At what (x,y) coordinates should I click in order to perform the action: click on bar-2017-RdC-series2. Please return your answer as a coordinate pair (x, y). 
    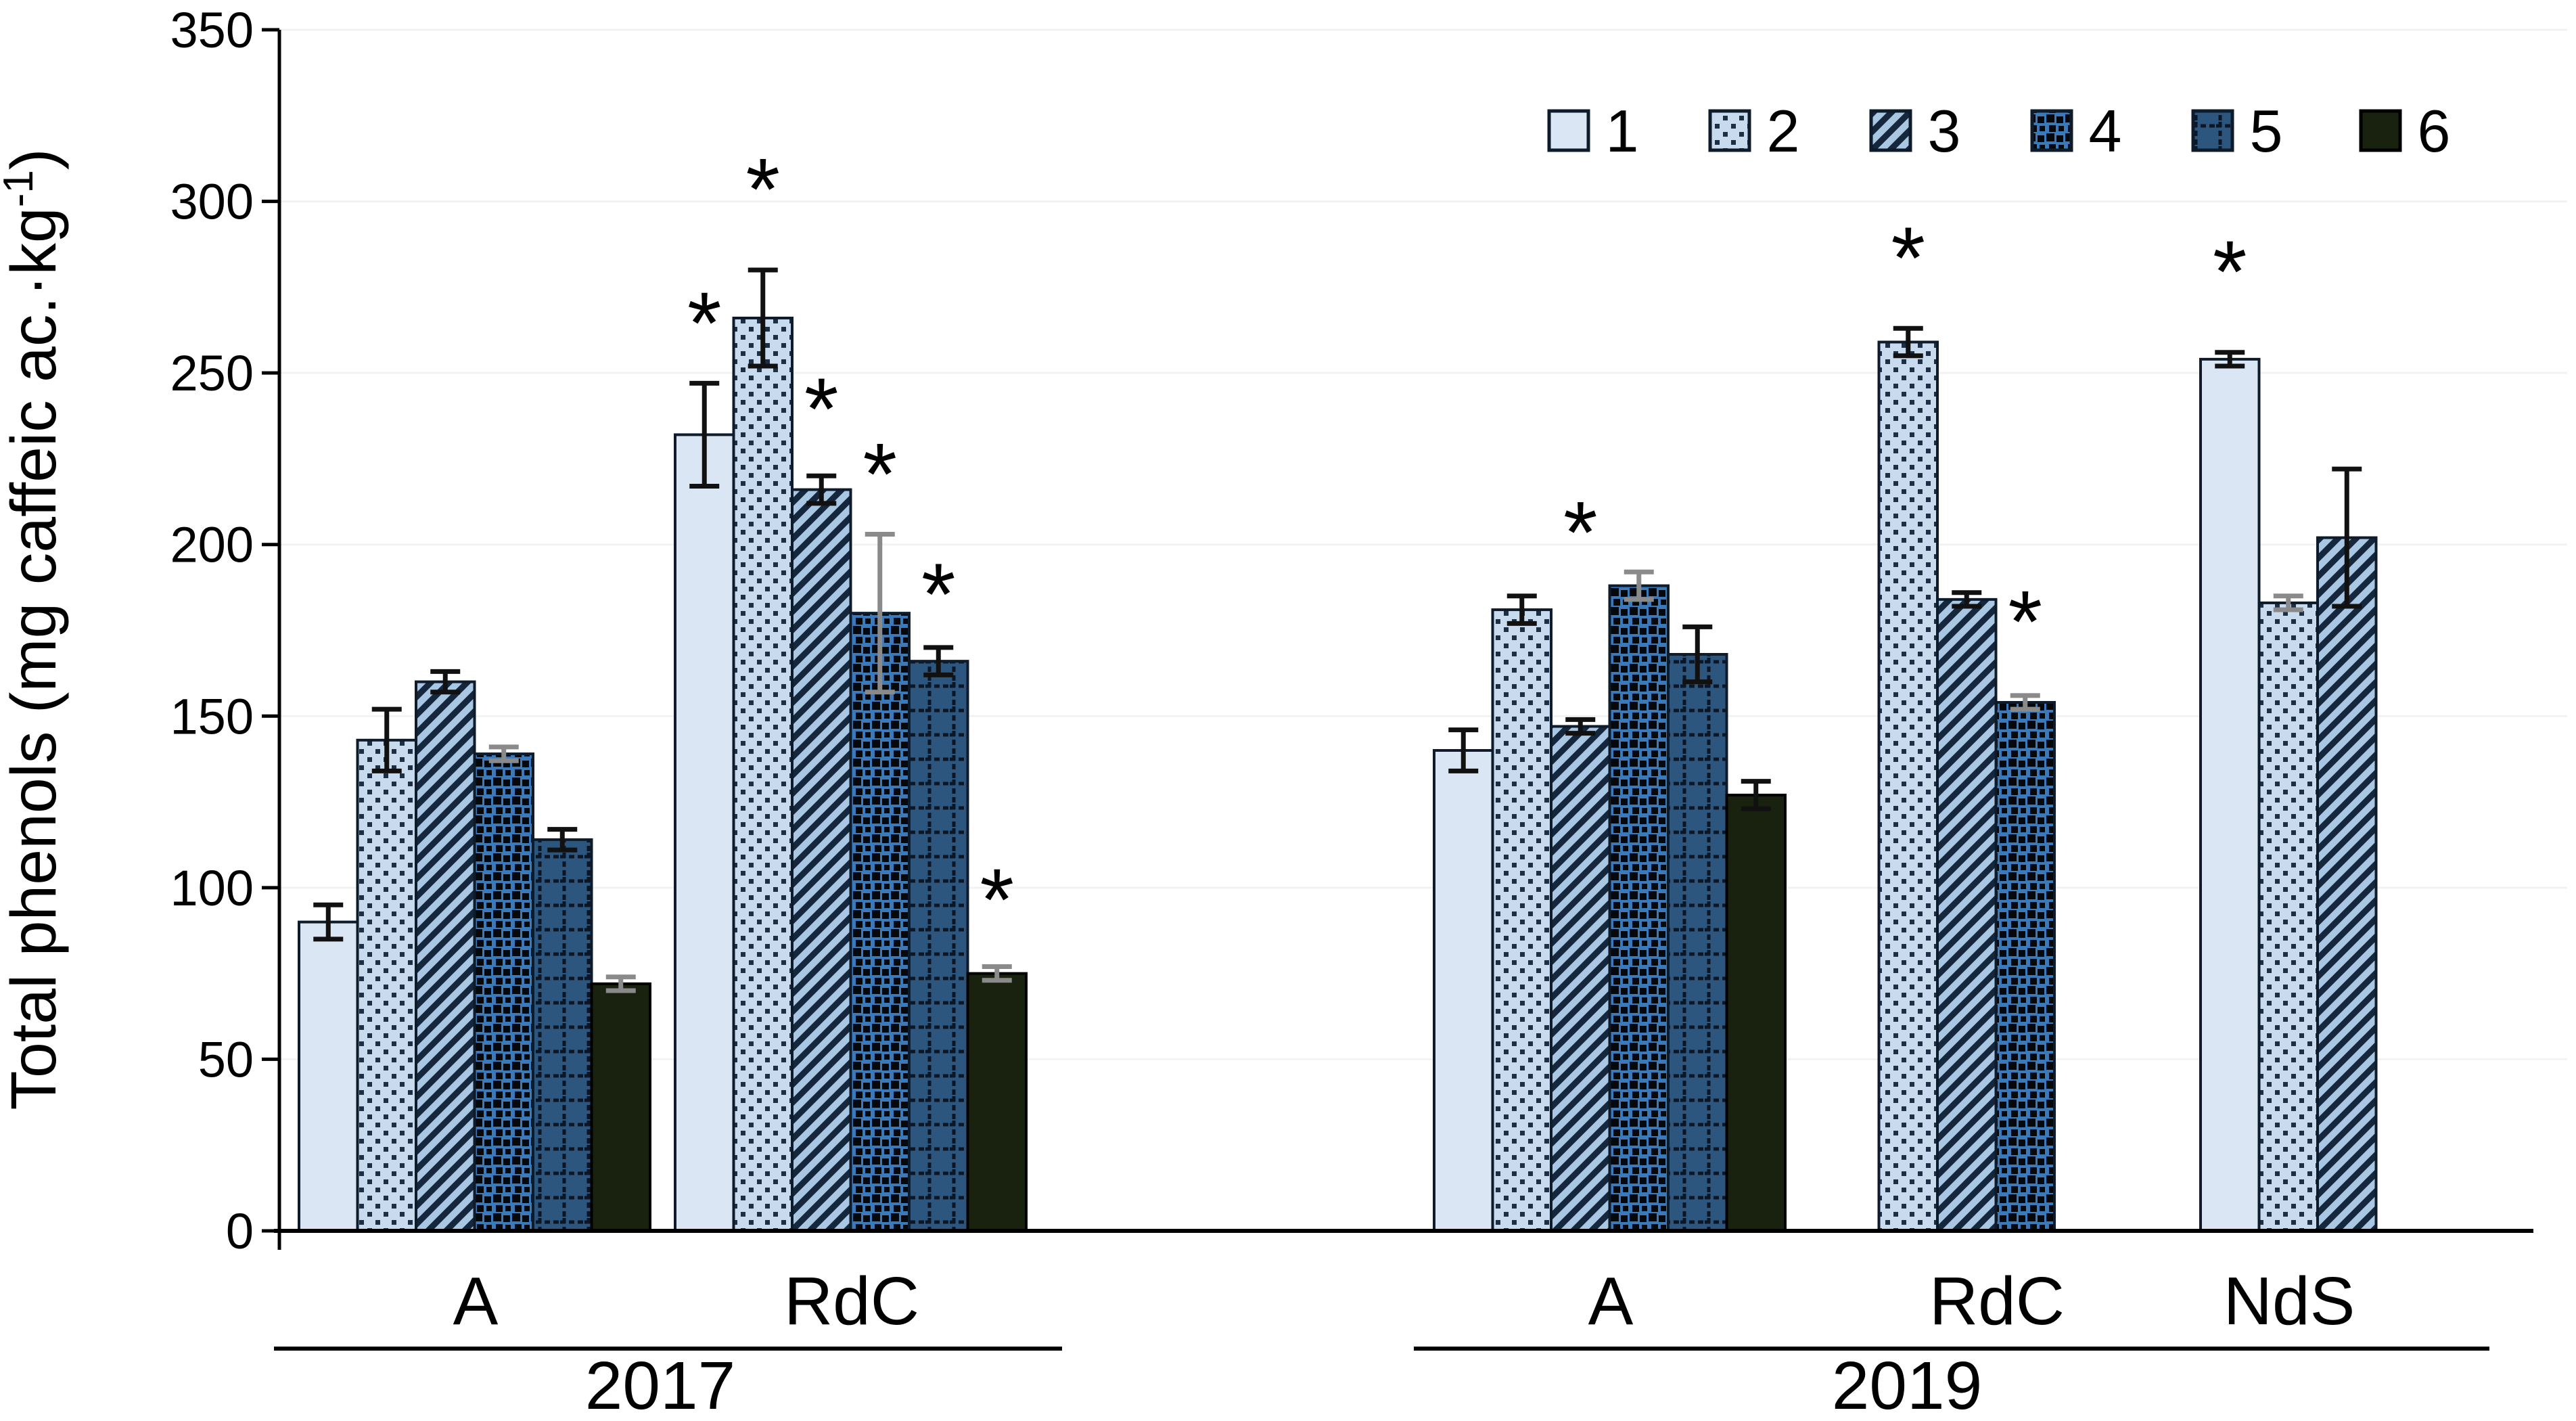
    Looking at the image, I should click on (763, 775).